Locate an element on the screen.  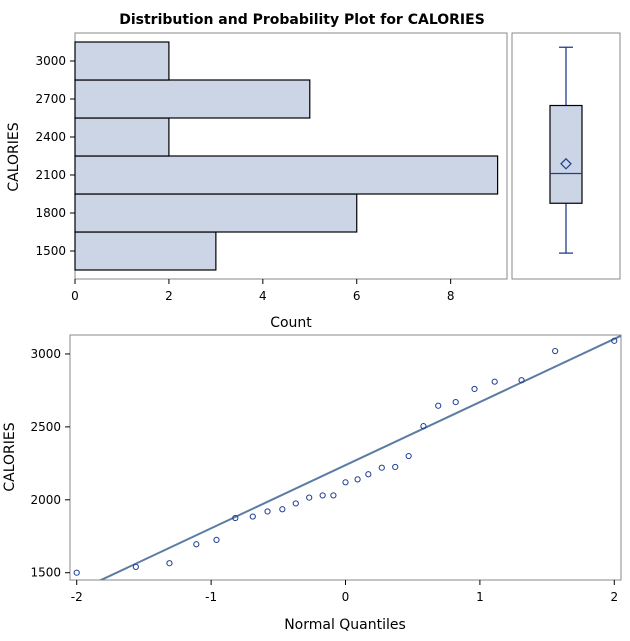
probability-plot-y-label: CALORIES is located at coordinates (10, 456).